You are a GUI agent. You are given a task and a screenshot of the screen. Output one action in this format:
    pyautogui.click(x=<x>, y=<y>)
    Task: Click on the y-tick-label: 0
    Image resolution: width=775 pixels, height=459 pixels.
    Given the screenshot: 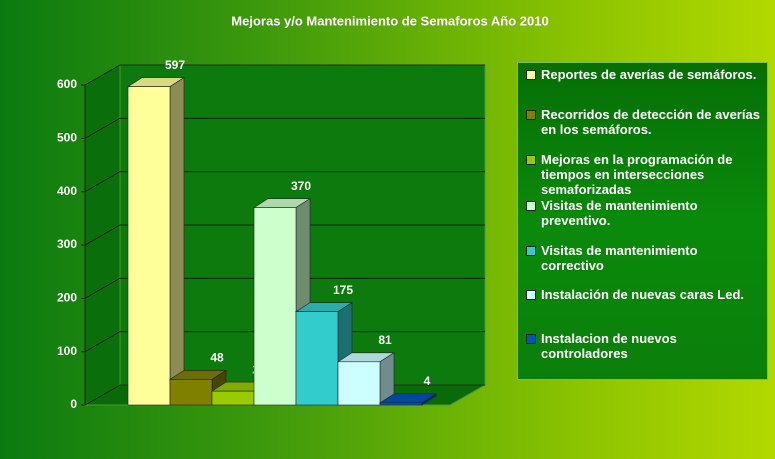 What is the action you would take?
    pyautogui.click(x=73, y=404)
    